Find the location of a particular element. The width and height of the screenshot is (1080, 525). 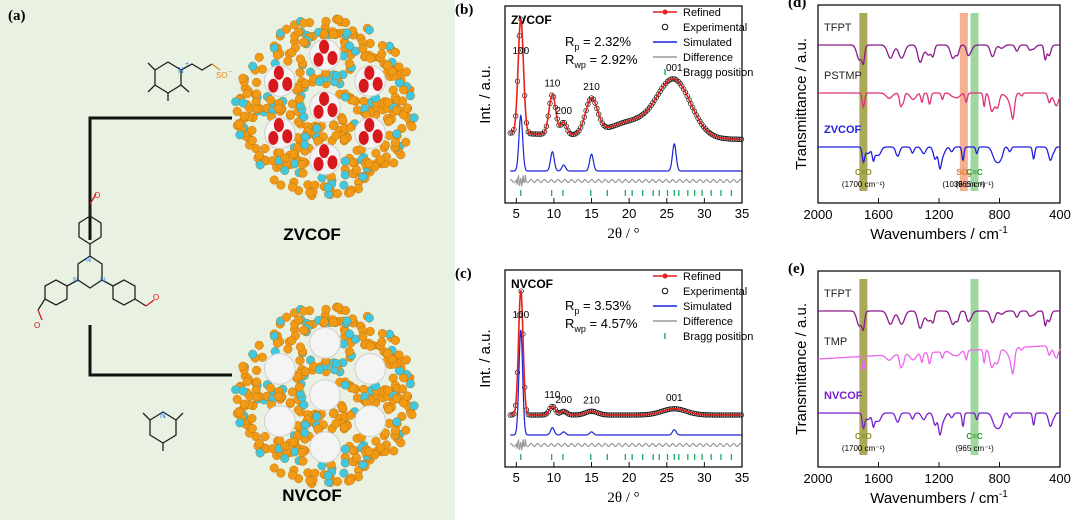

x-axis-title: 2θ / ° is located at coordinates (623, 234).